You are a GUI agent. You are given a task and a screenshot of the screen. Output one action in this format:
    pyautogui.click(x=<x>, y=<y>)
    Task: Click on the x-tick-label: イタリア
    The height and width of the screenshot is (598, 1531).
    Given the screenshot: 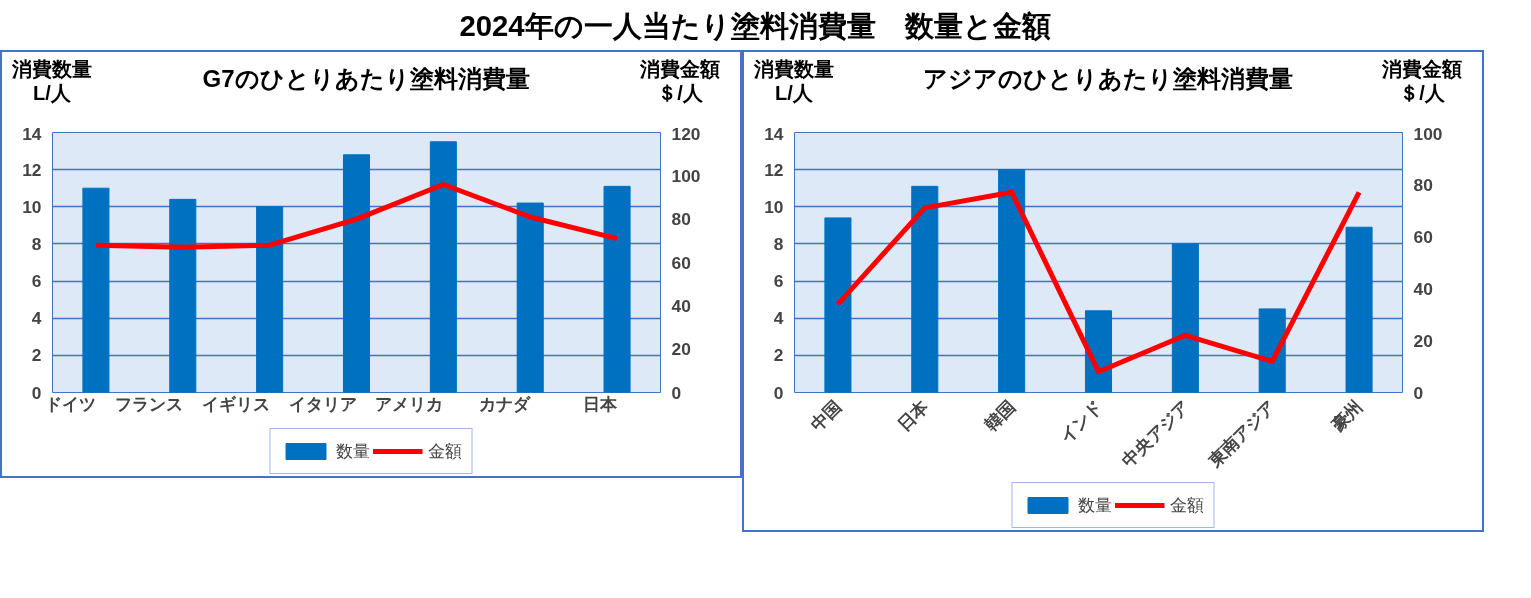 What is the action you would take?
    pyautogui.click(x=322, y=403)
    